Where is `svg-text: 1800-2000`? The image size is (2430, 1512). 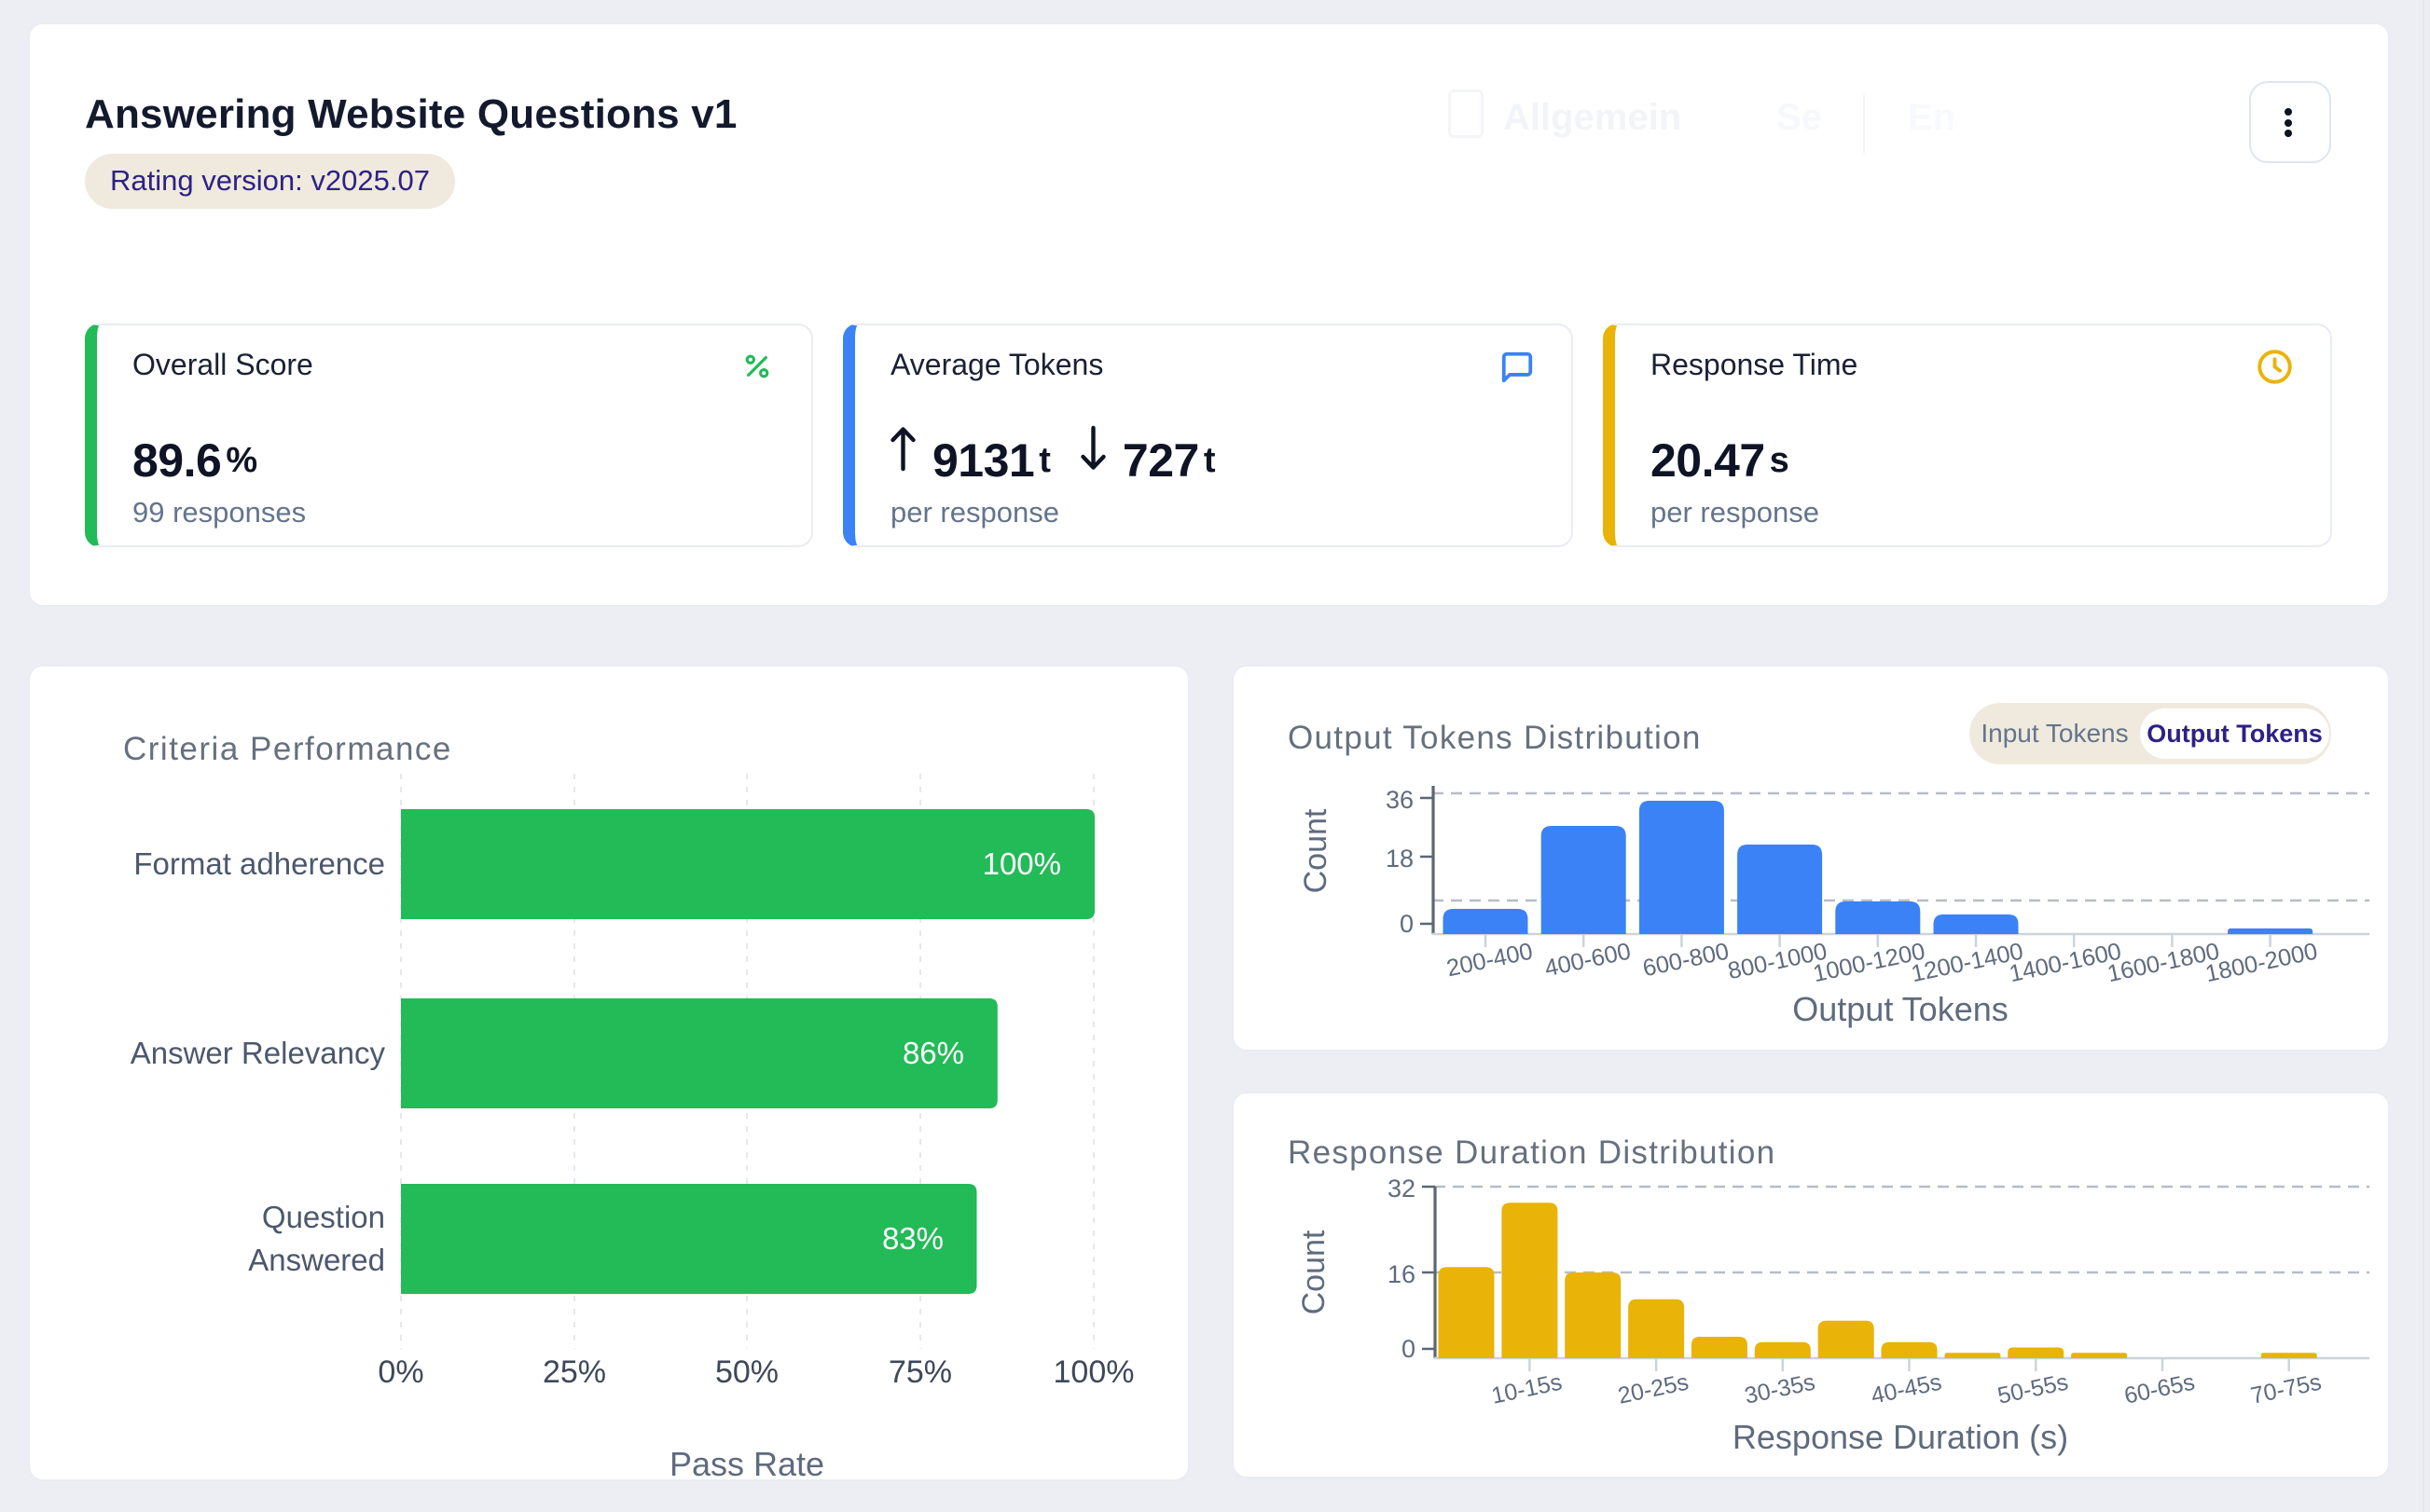 svg-text: 1800-2000 is located at coordinates (2262, 963).